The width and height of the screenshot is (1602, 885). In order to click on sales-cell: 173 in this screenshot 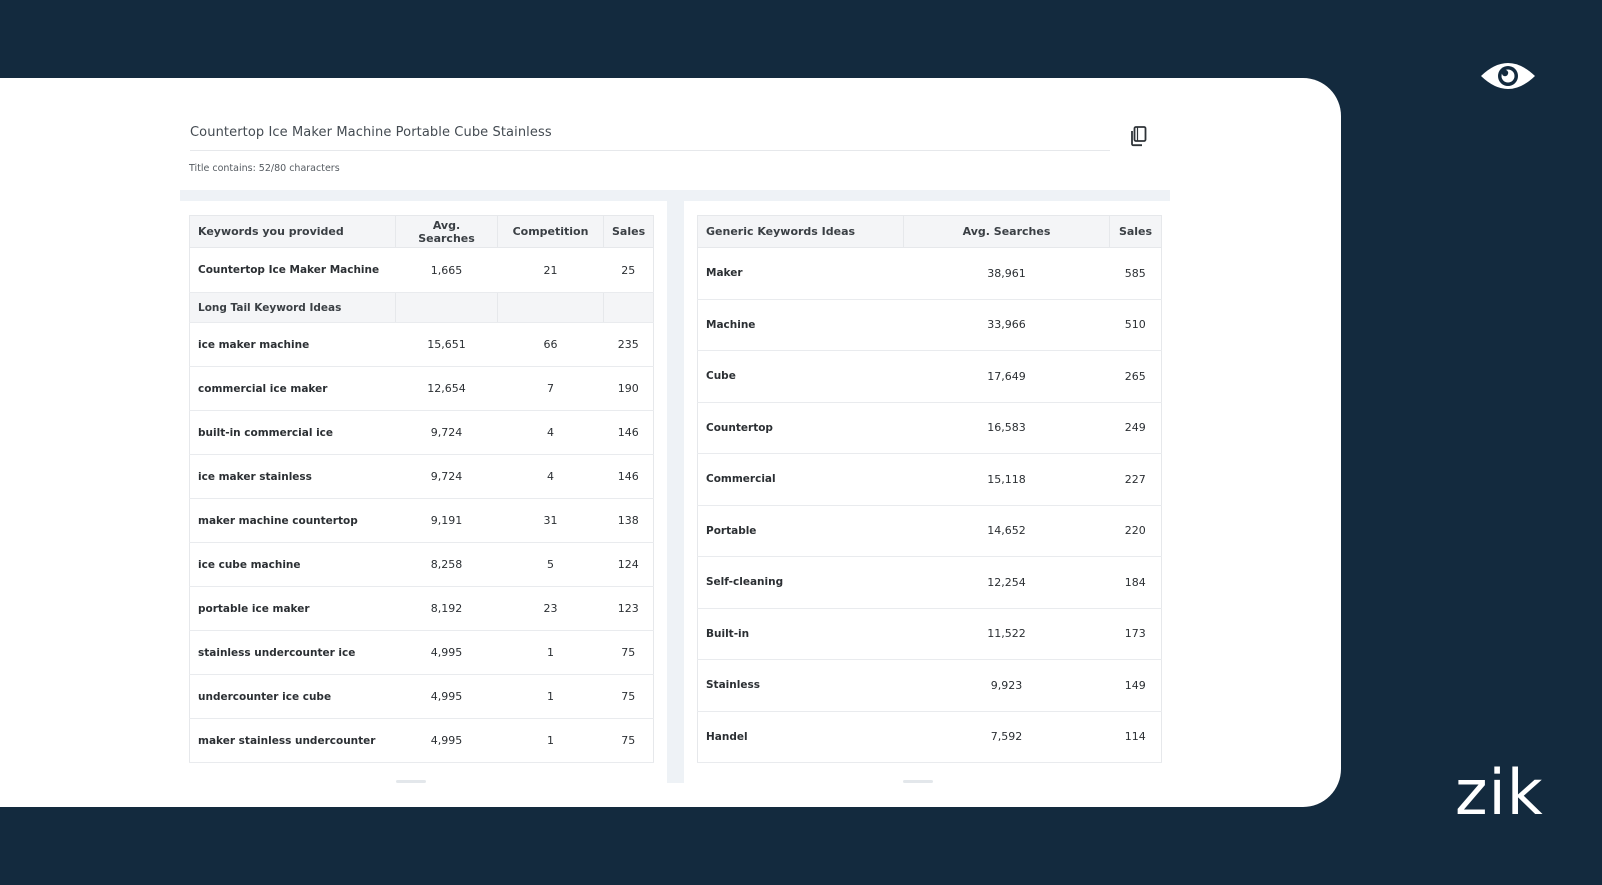, I will do `click(1135, 634)`.